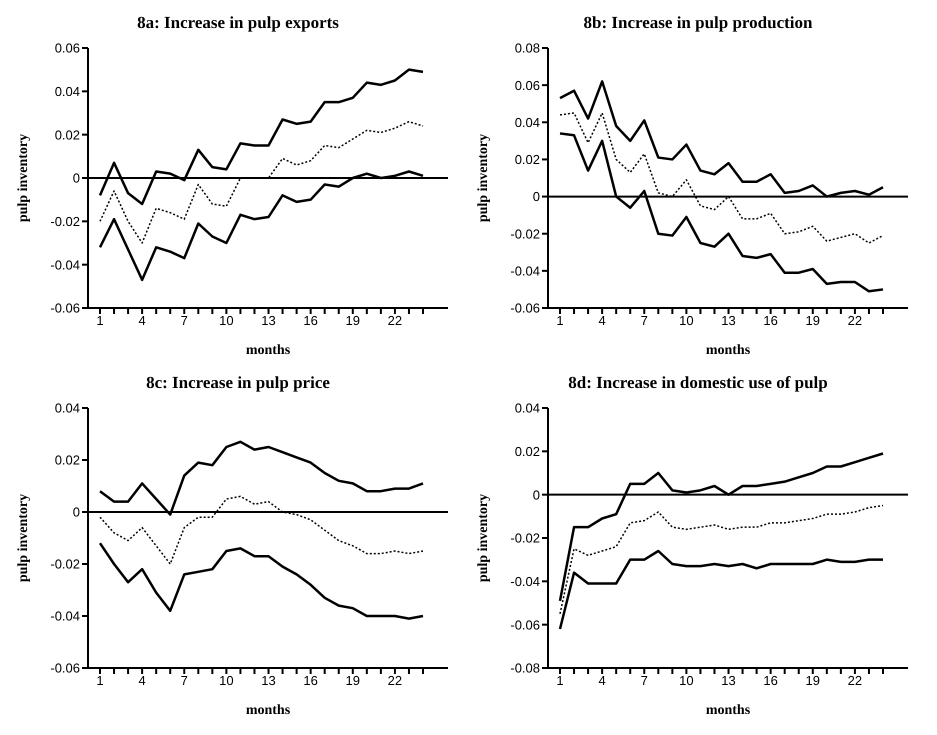 Image resolution: width=937 pixels, height=735 pixels. Describe the element at coordinates (698, 23) in the screenshot. I see `chart-title: 8b: Increase in pulp production` at that location.